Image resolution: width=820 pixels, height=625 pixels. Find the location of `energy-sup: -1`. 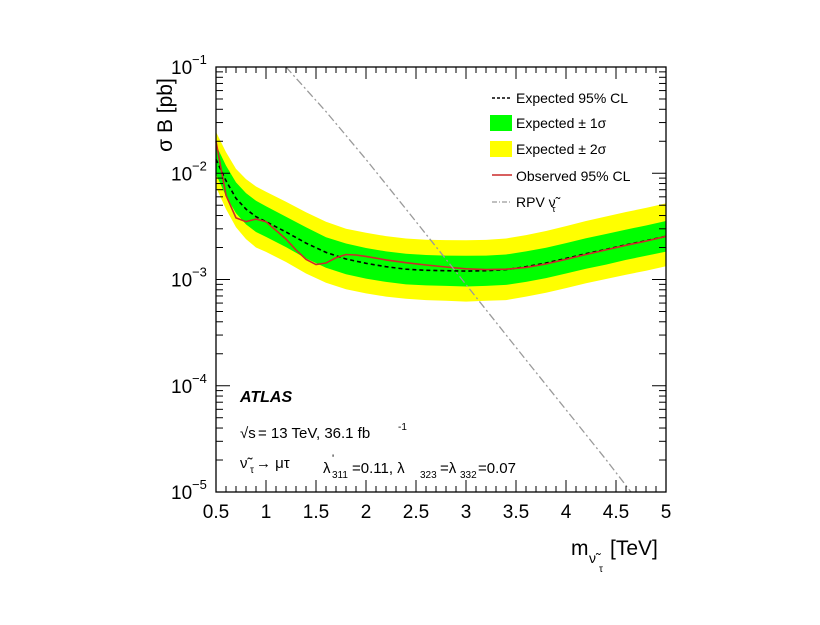

energy-sup: -1 is located at coordinates (402, 427).